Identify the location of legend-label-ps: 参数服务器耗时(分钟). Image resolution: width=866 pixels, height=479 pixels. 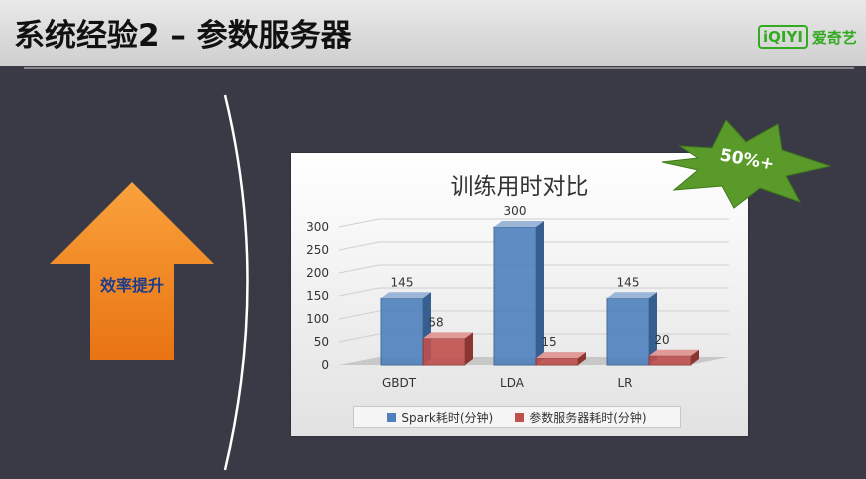
(588, 417).